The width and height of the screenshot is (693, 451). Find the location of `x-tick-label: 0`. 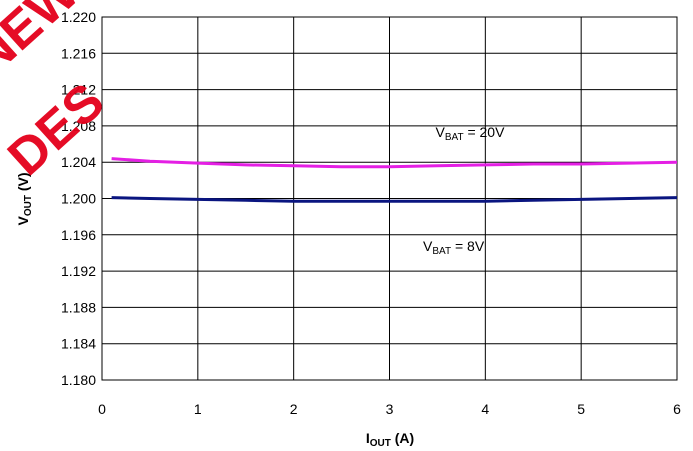

x-tick-label: 0 is located at coordinates (102, 409).